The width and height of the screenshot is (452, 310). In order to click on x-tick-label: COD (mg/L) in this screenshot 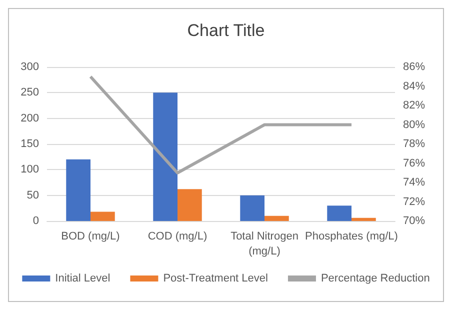, I will do `click(178, 236)`.